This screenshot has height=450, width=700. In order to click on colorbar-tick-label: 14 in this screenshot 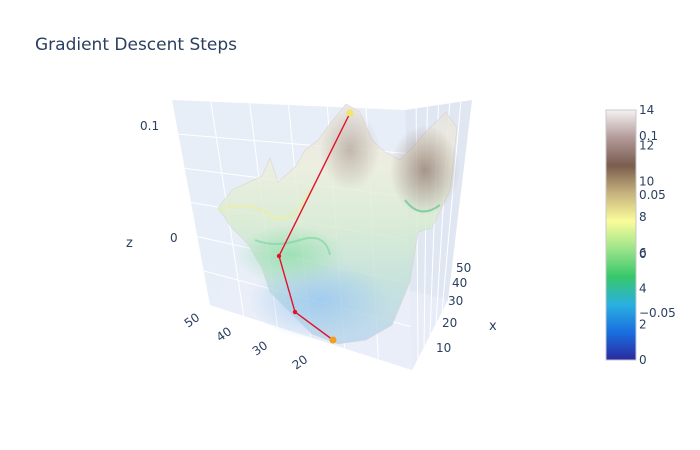, I will do `click(646, 110)`.